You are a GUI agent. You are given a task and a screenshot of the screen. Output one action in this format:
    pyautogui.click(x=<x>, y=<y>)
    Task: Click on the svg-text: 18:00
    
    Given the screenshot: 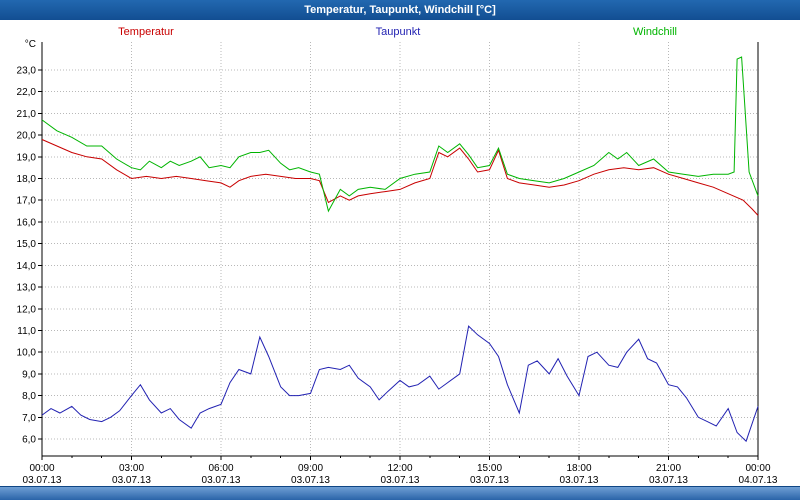 What is the action you would take?
    pyautogui.click(x=578, y=468)
    